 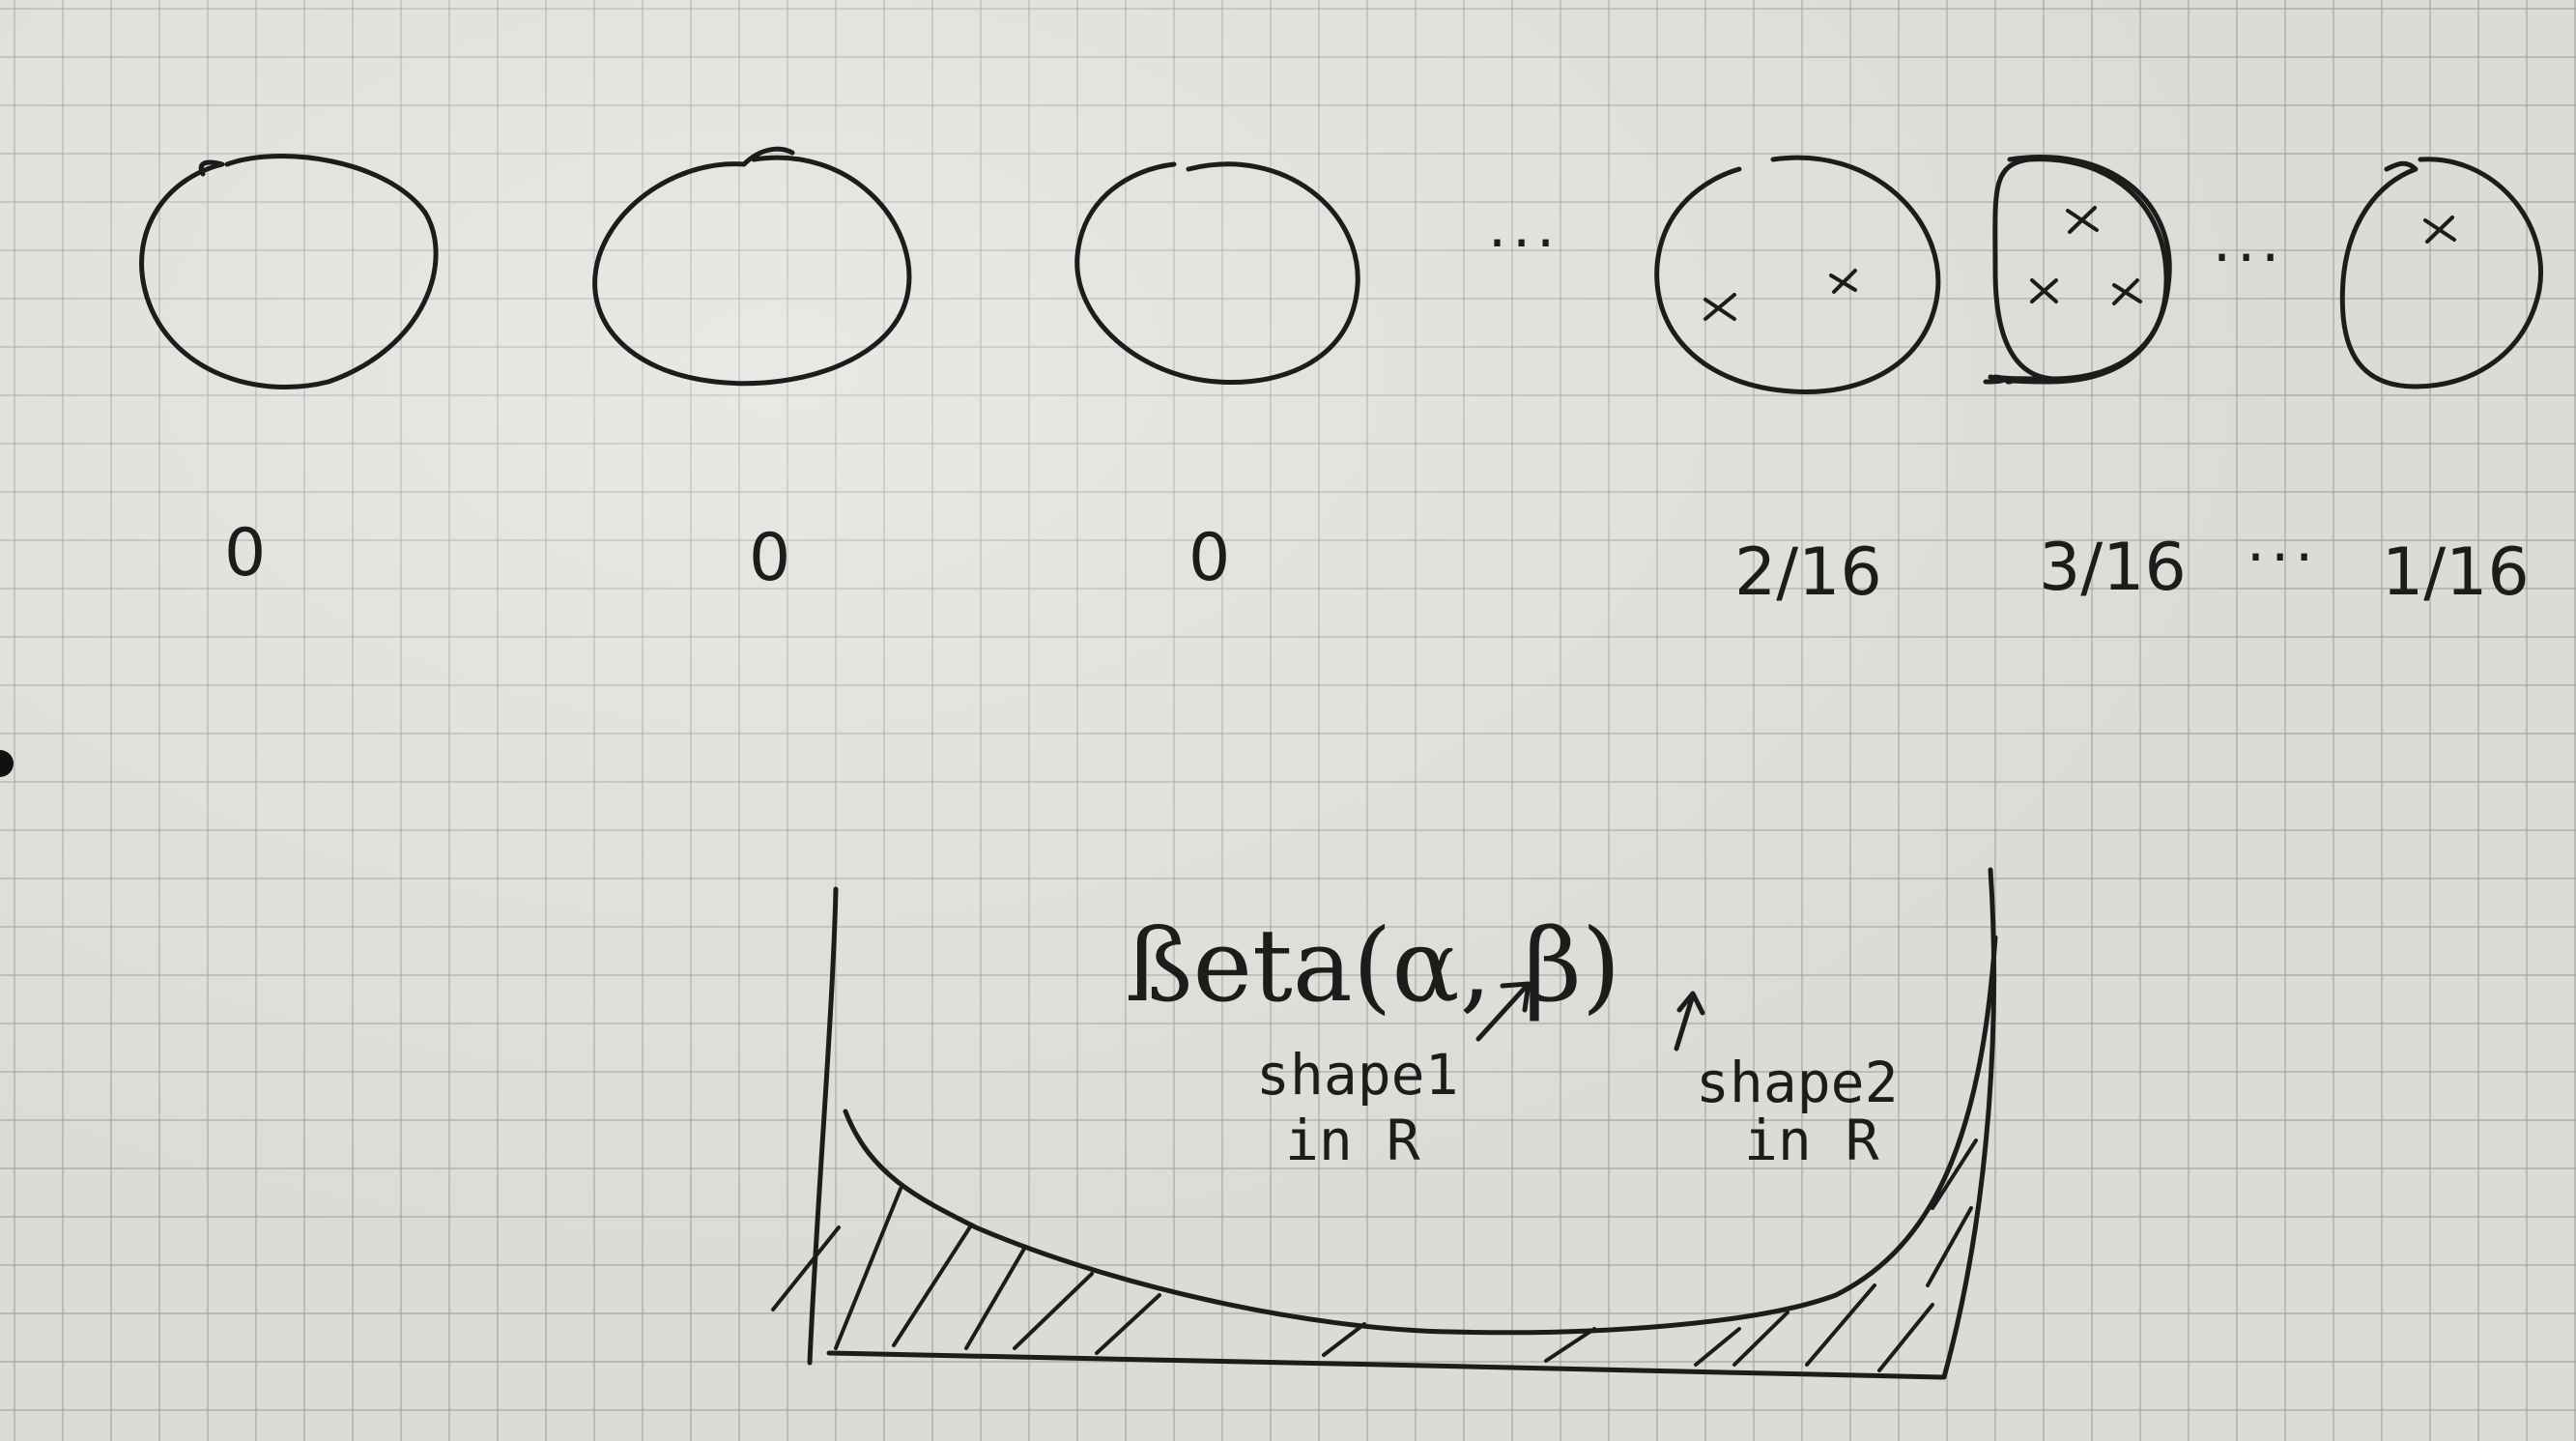 What do you see at coordinates (245, 553) in the screenshot?
I see `probability-label-1: 0` at bounding box center [245, 553].